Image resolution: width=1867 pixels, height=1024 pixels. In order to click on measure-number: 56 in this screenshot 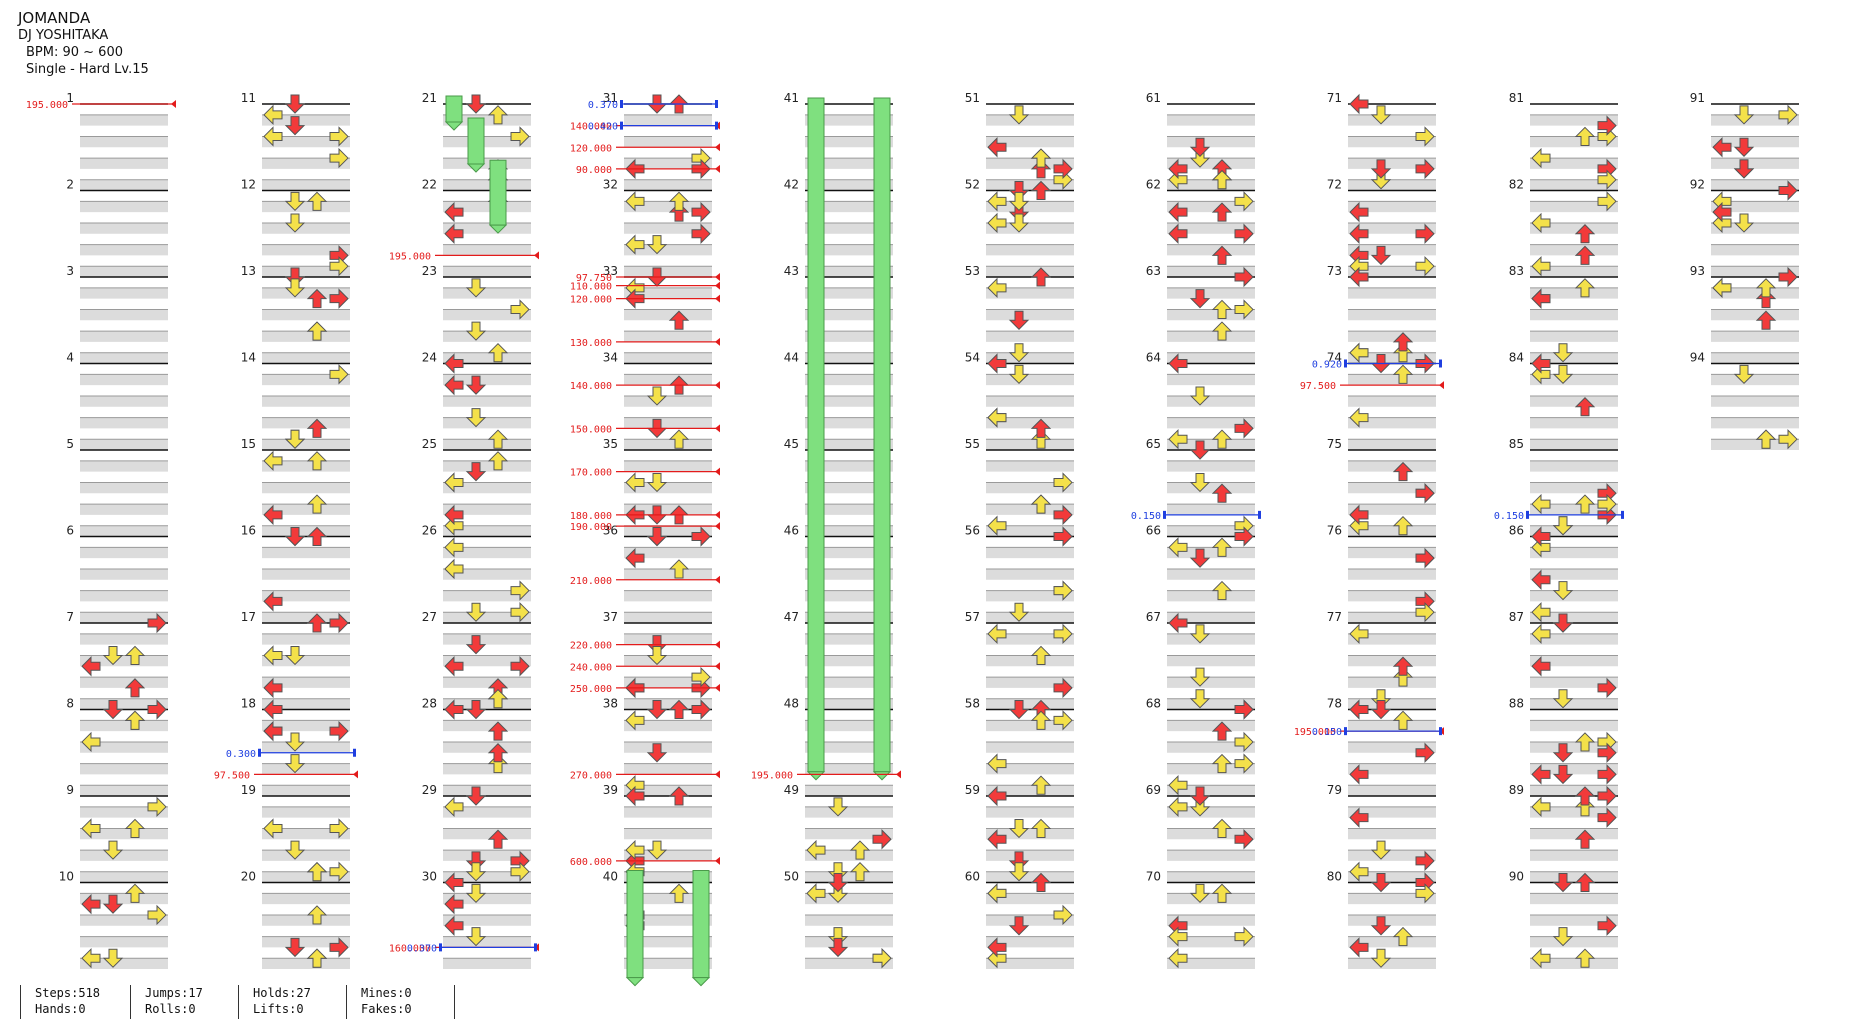, I will do `click(972, 531)`.